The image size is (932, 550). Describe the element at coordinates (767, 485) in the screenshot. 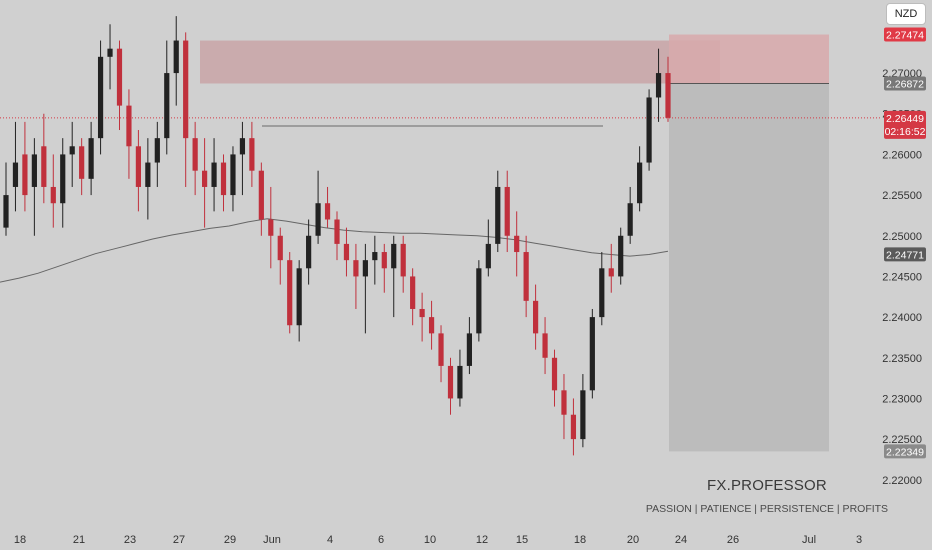

I see `brand-name: FX.PROFESSOR` at that location.